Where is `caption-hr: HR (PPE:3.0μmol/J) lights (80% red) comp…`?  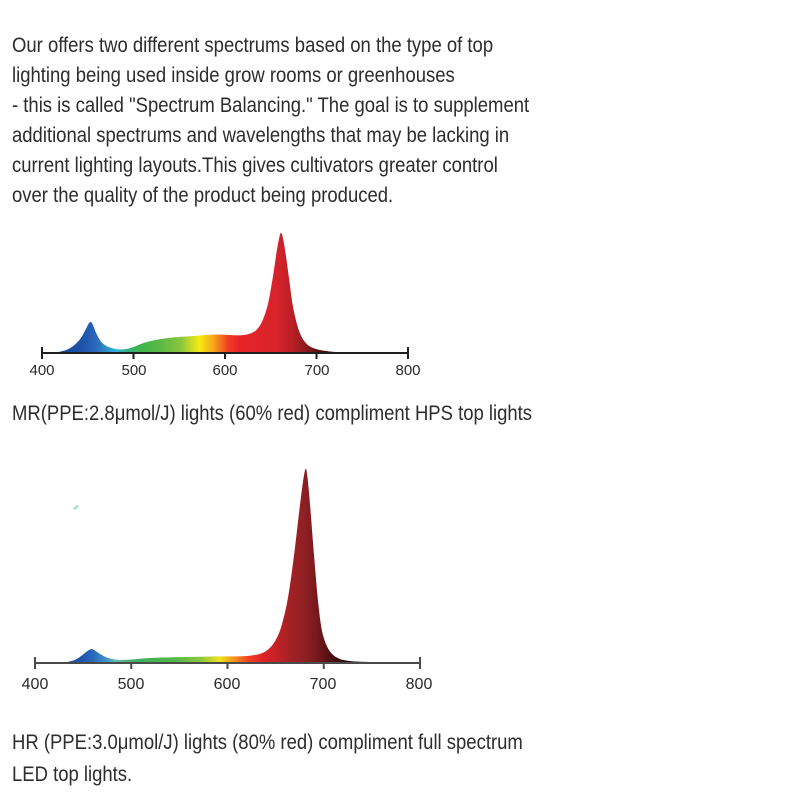
caption-hr: HR (PPE:3.0μmol/J) lights (80% red) comp… is located at coordinates (302, 759).